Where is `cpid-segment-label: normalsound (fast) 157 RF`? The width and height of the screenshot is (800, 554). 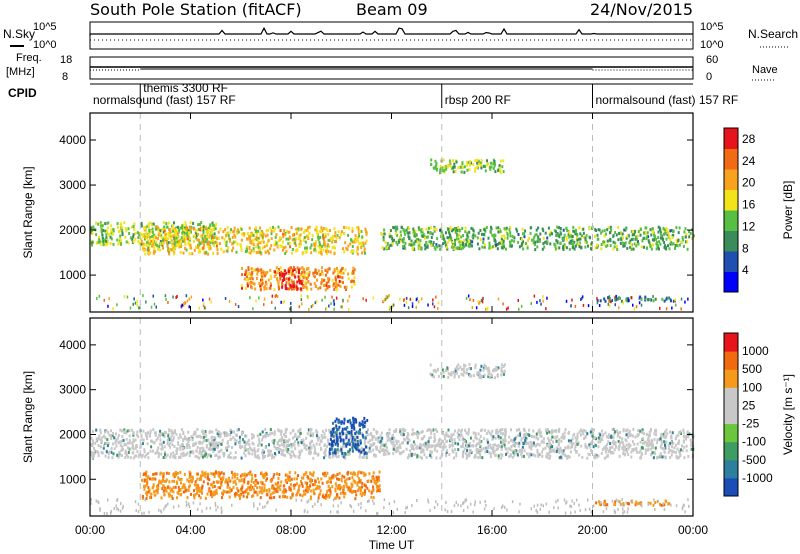
cpid-segment-label: normalsound (fast) 157 RF is located at coordinates (164, 100).